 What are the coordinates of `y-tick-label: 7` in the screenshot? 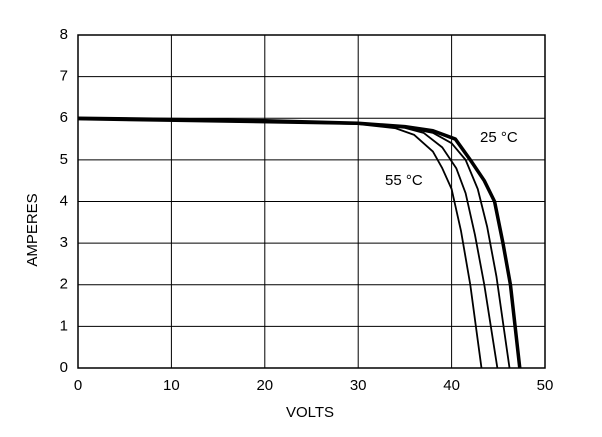 It's located at (64, 76).